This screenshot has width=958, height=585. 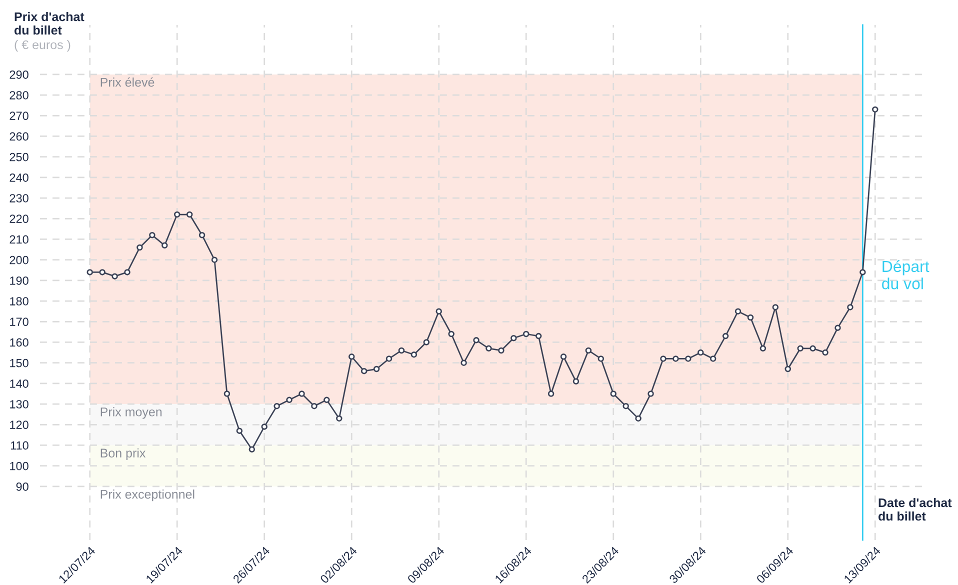 What do you see at coordinates (19, 425) in the screenshot?
I see `y-tick-label: 120` at bounding box center [19, 425].